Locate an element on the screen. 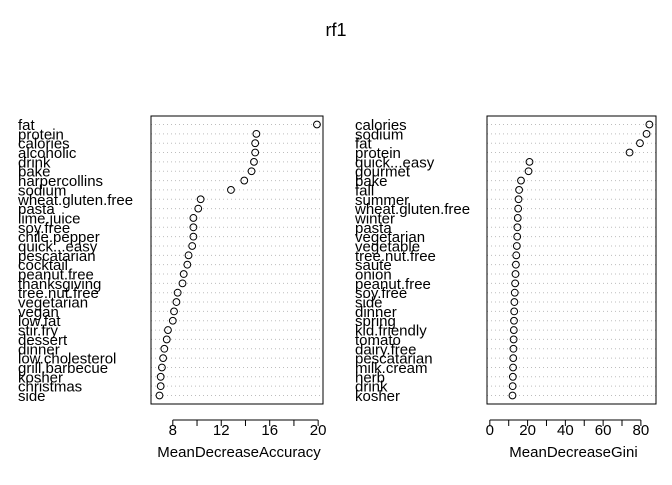 This screenshot has height=485, width=672. row-label: dinner is located at coordinates (376, 312).